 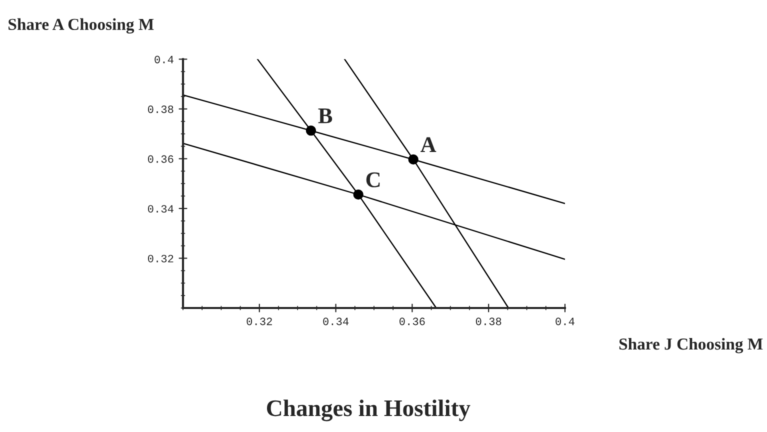 What do you see at coordinates (325, 116) in the screenshot?
I see `annotation: B` at bounding box center [325, 116].